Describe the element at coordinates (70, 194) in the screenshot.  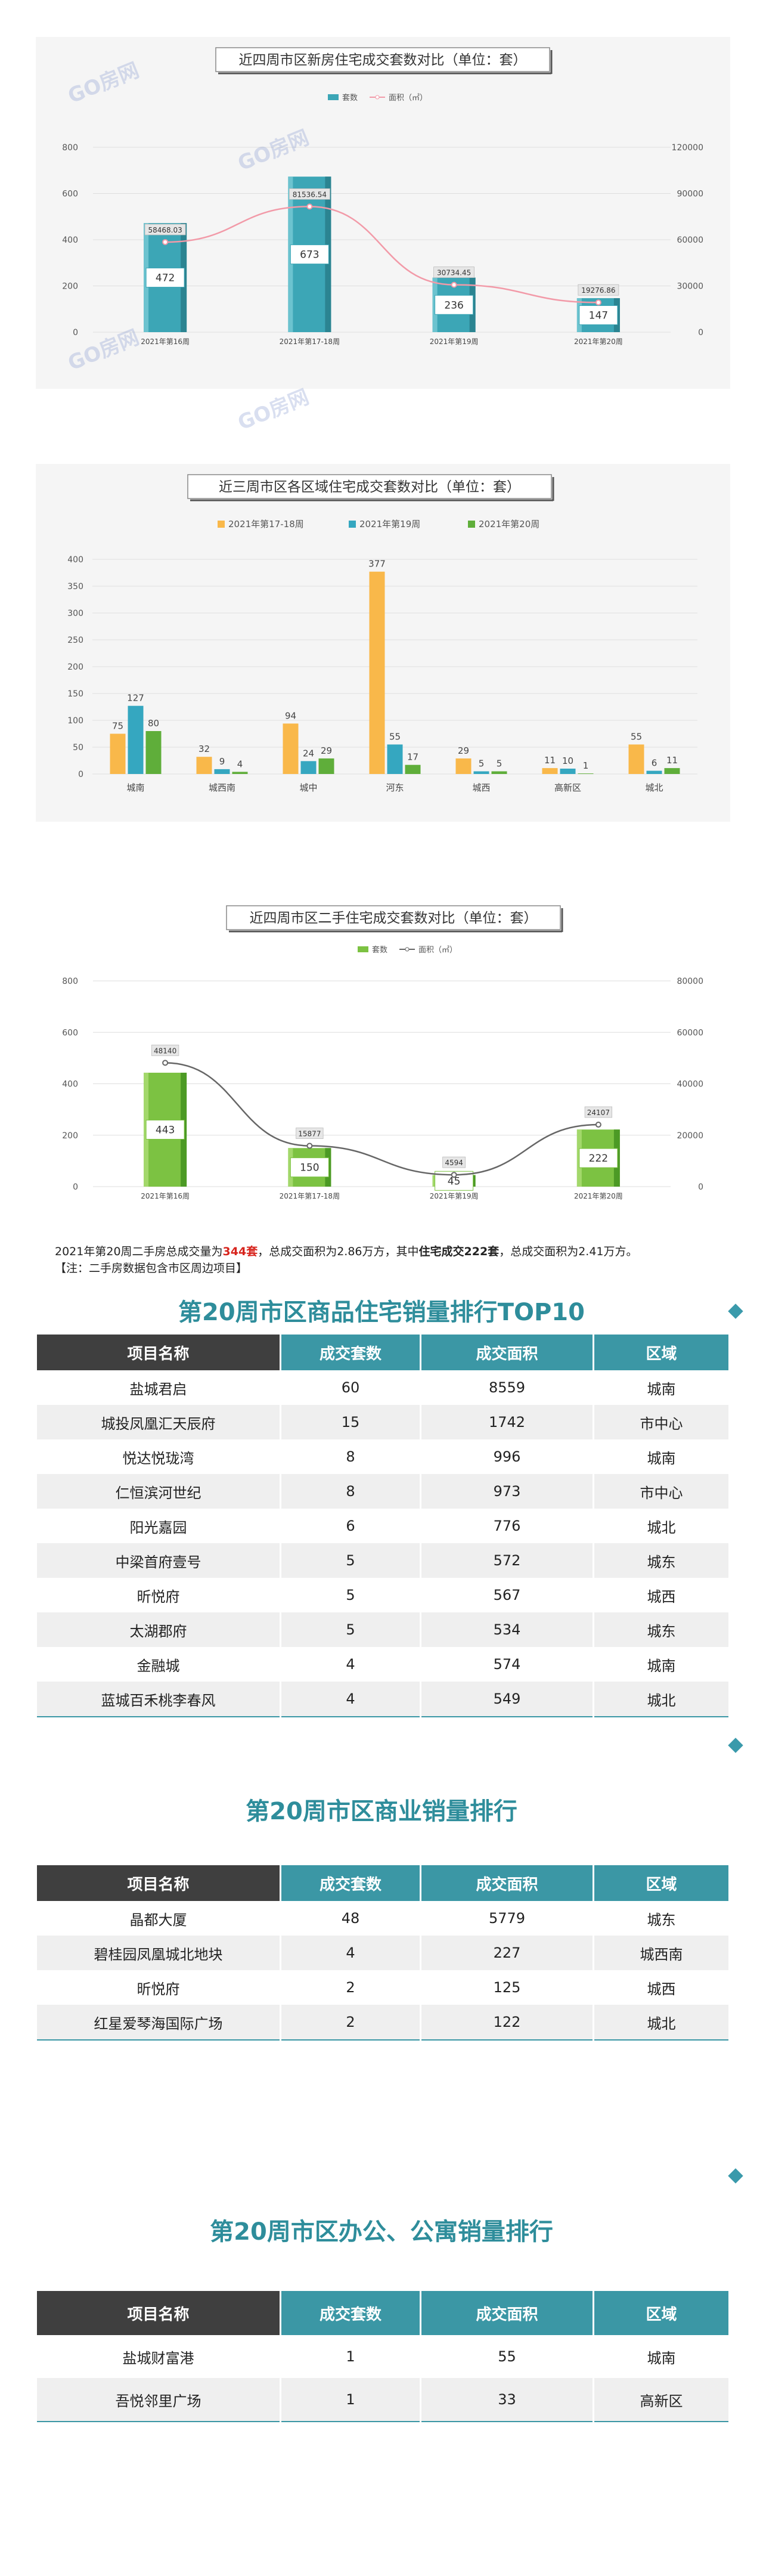
I see `y-tick-label: 600` at that location.